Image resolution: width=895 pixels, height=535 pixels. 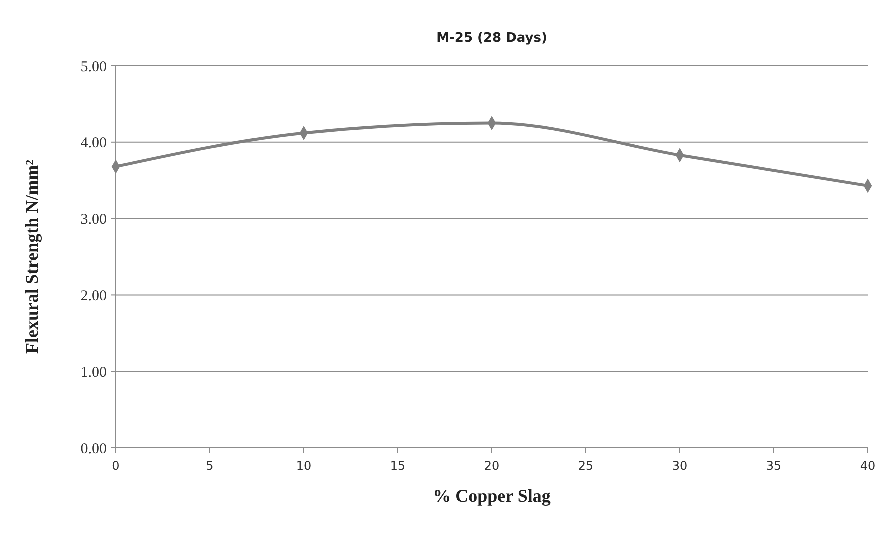 I want to click on x-tick-label: 40, so click(x=868, y=466).